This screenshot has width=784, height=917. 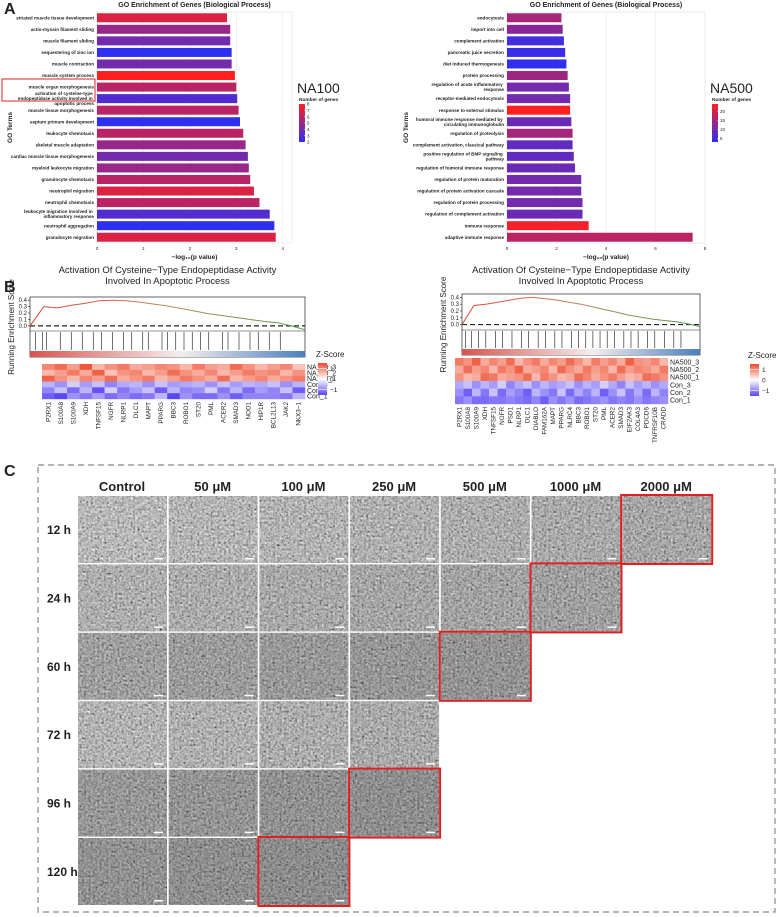 What do you see at coordinates (459, 144) in the screenshot?
I see `category-label: complement activation, classical pathway` at bounding box center [459, 144].